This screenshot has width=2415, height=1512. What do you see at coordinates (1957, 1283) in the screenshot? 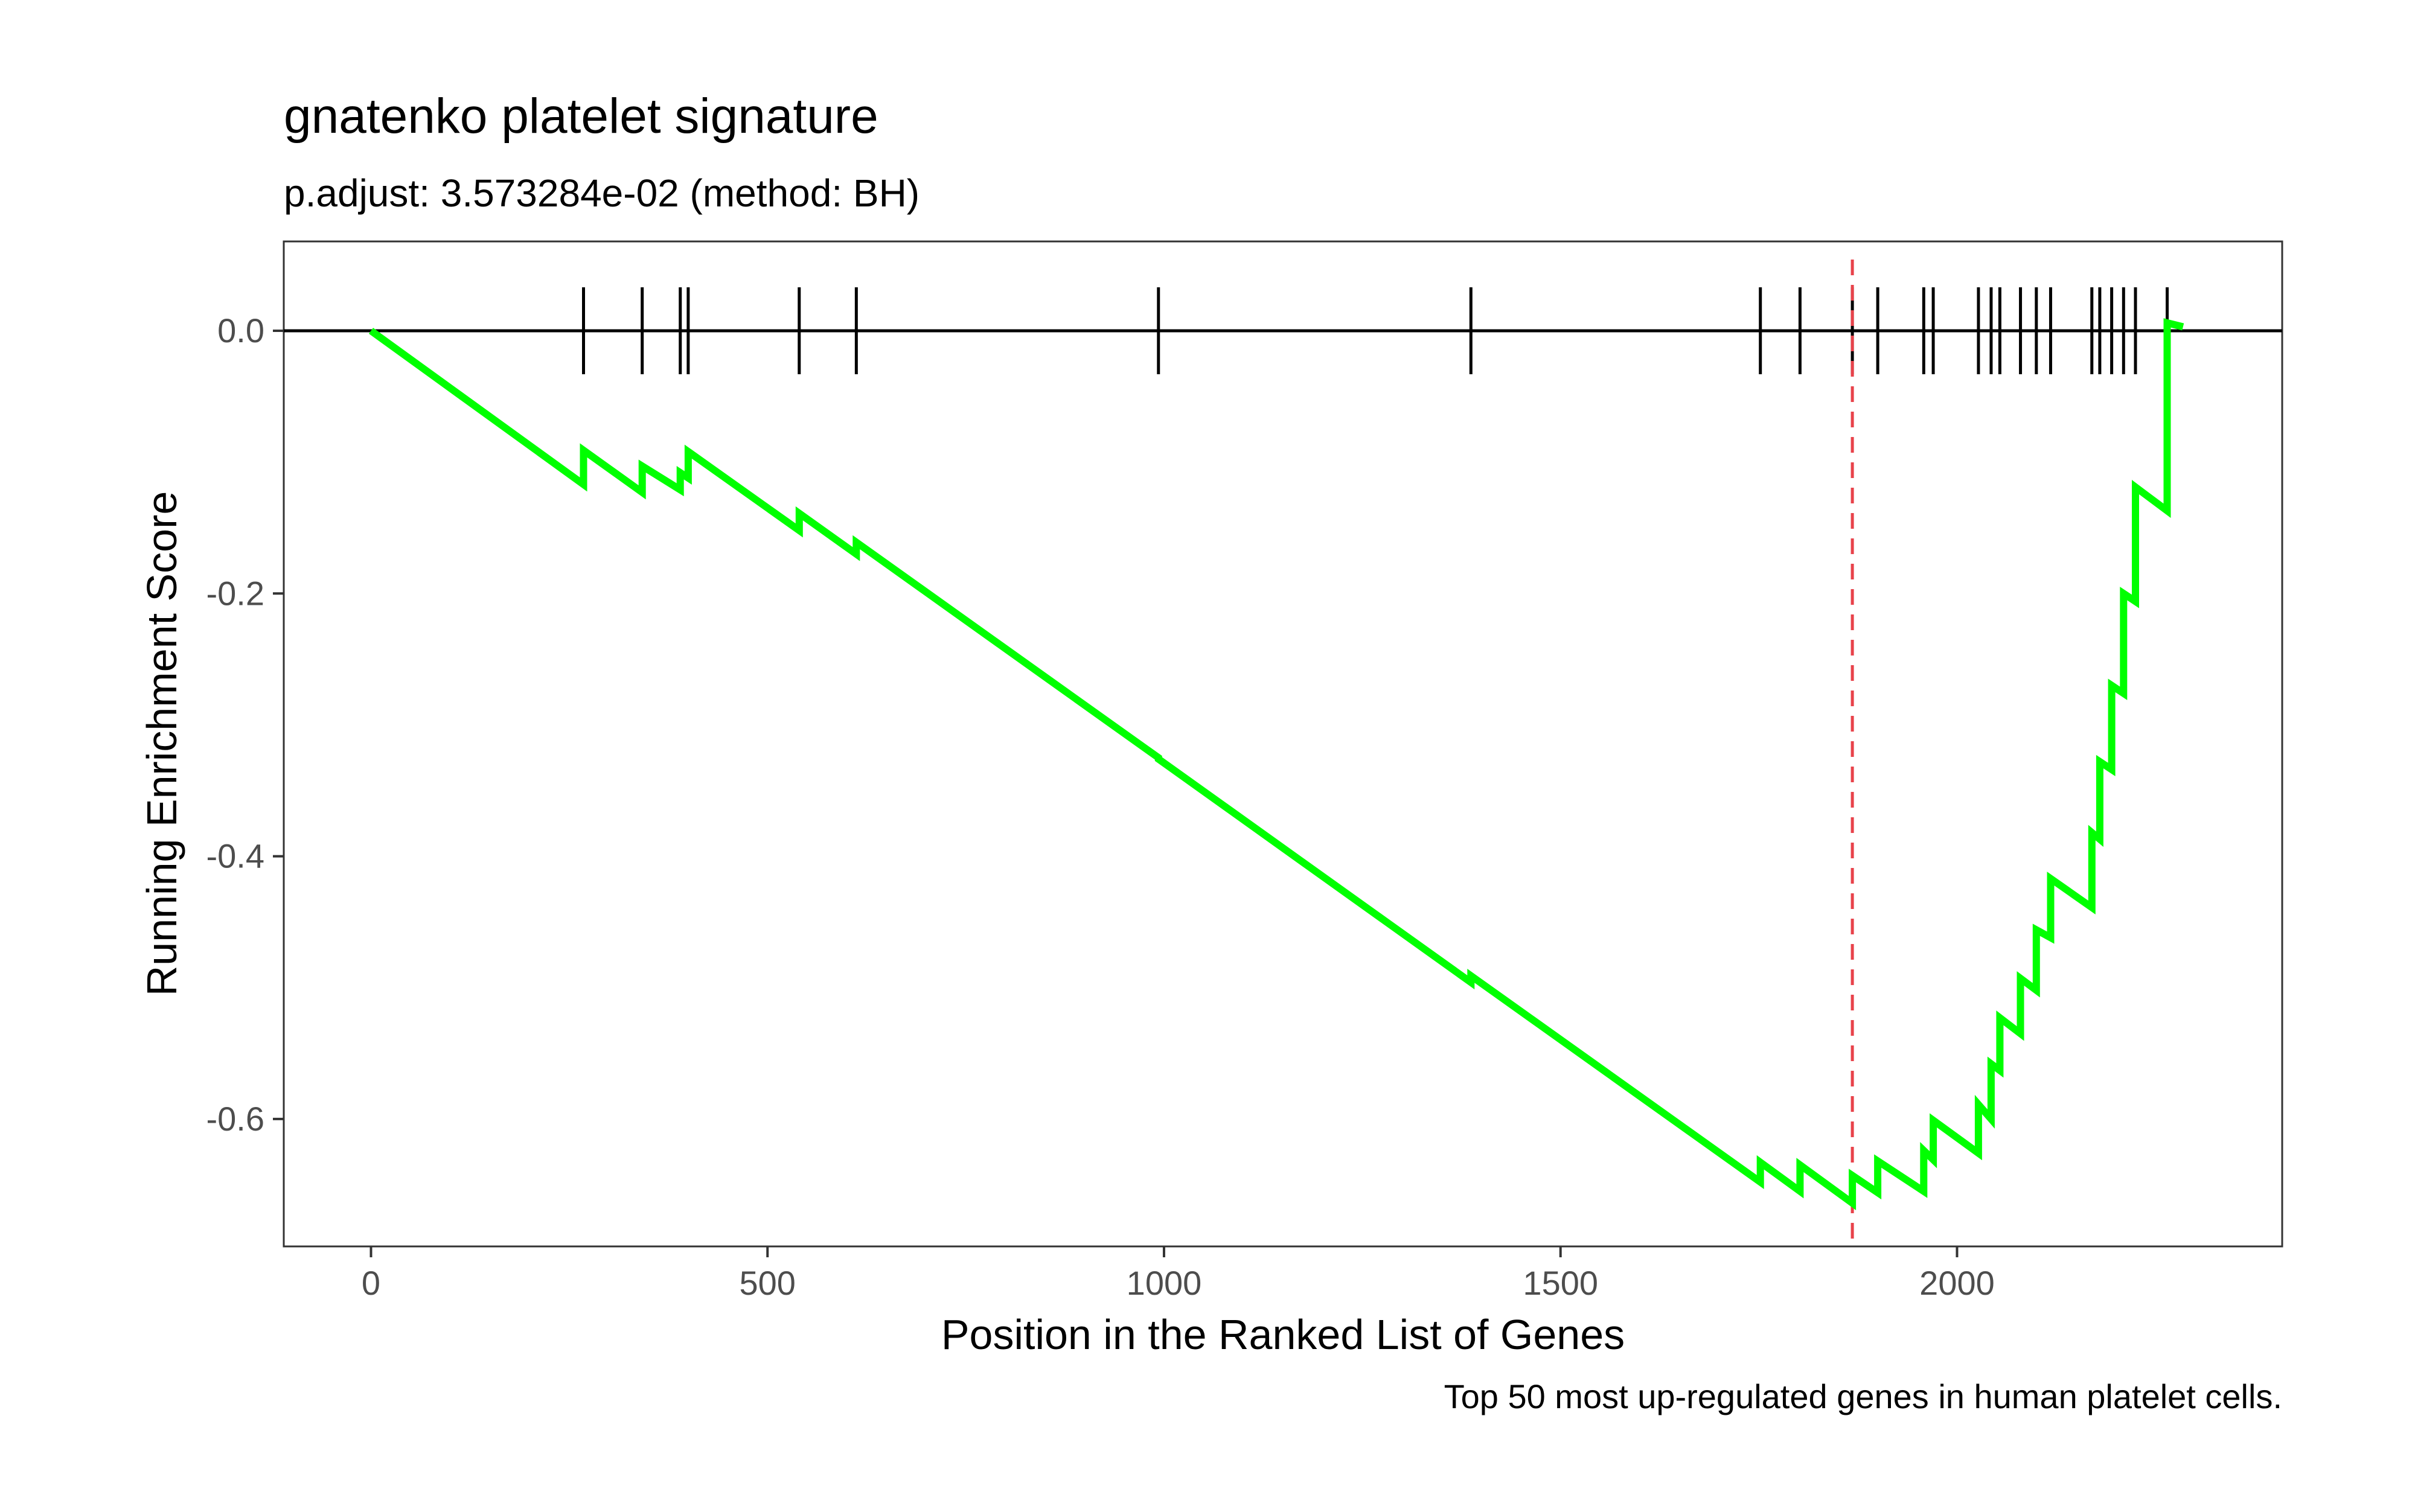
I see `x-tick-label: 2000` at bounding box center [1957, 1283].